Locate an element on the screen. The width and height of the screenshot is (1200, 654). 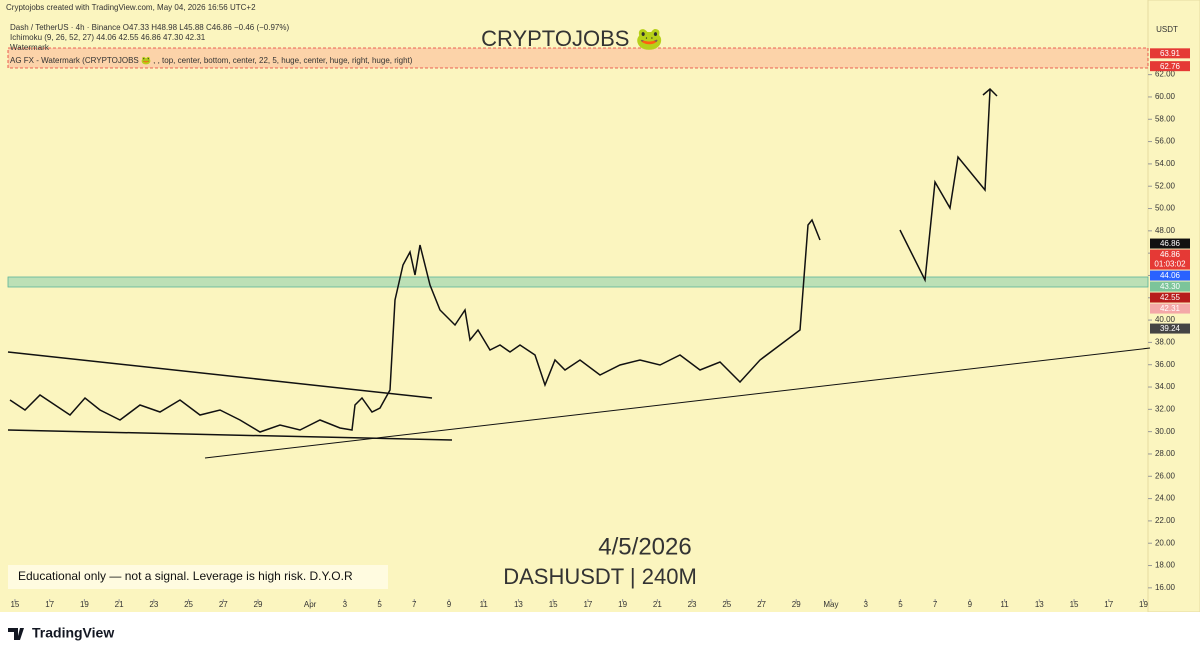
price-label: 42.55 is located at coordinates (1170, 297).